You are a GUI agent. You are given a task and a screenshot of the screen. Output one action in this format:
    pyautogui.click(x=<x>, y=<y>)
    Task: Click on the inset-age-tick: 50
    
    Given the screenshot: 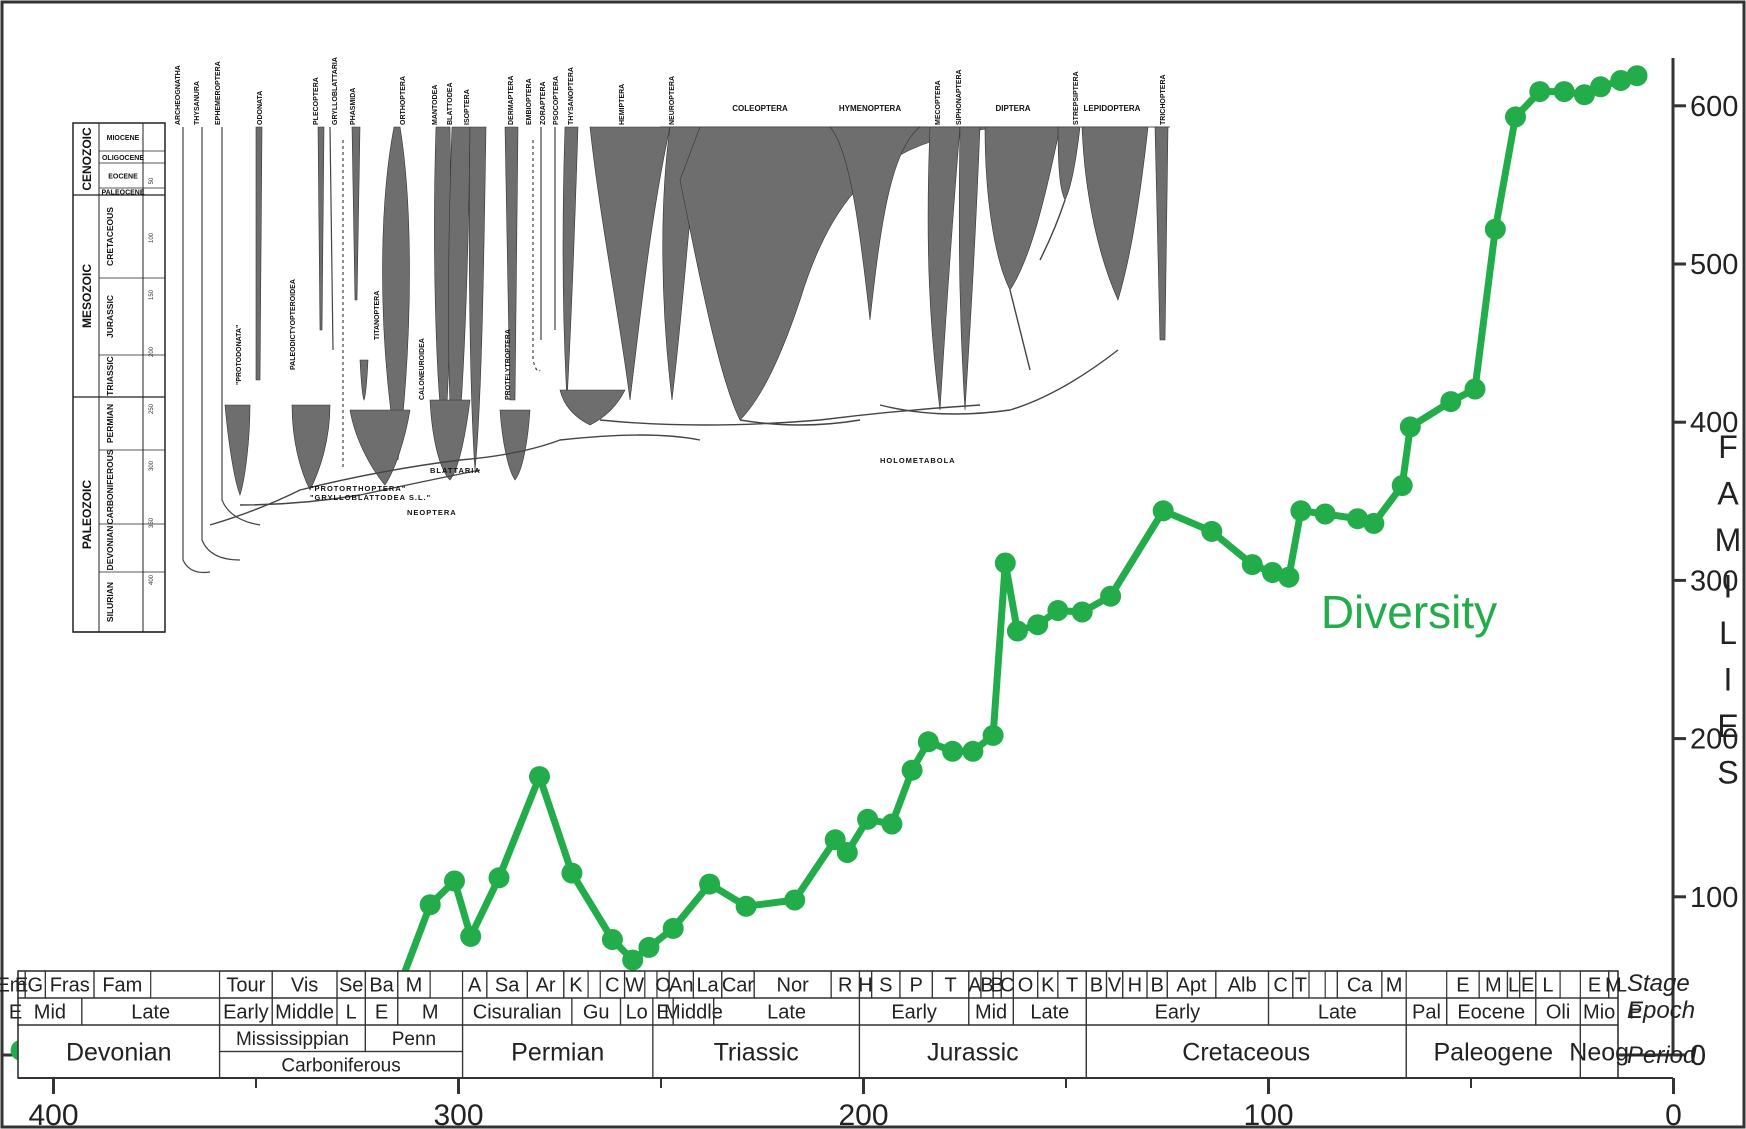 What is the action you would take?
    pyautogui.click(x=152, y=180)
    